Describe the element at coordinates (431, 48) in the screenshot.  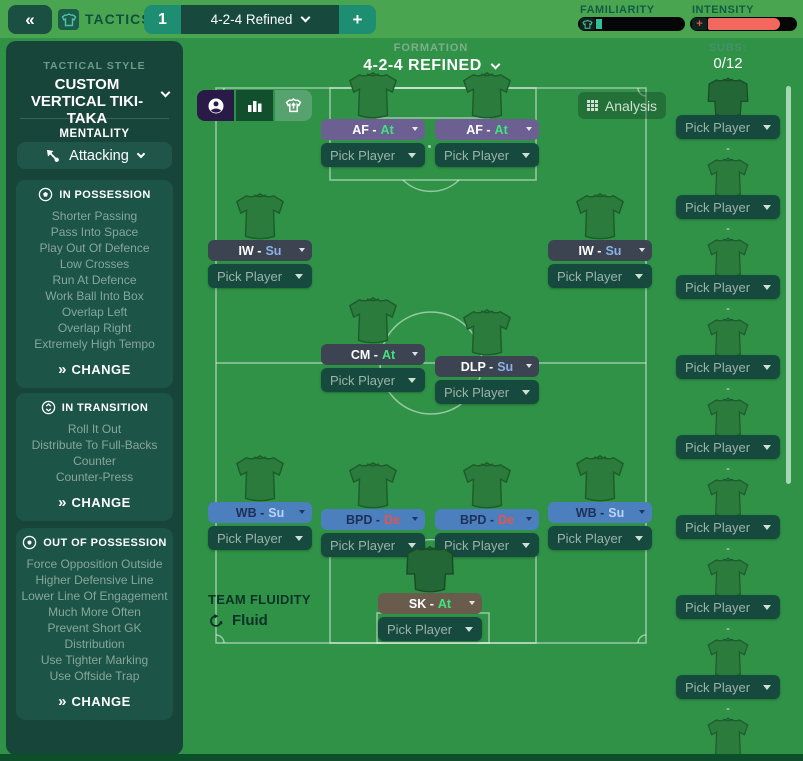
I see `formation-label: FORMATION` at that location.